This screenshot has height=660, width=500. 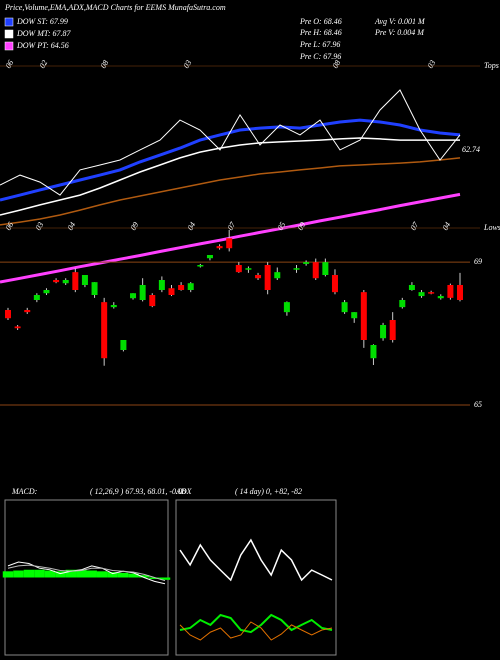 What do you see at coordinates (44, 33) in the screenshot?
I see `legend-label: DOW MT: 67.87` at bounding box center [44, 33].